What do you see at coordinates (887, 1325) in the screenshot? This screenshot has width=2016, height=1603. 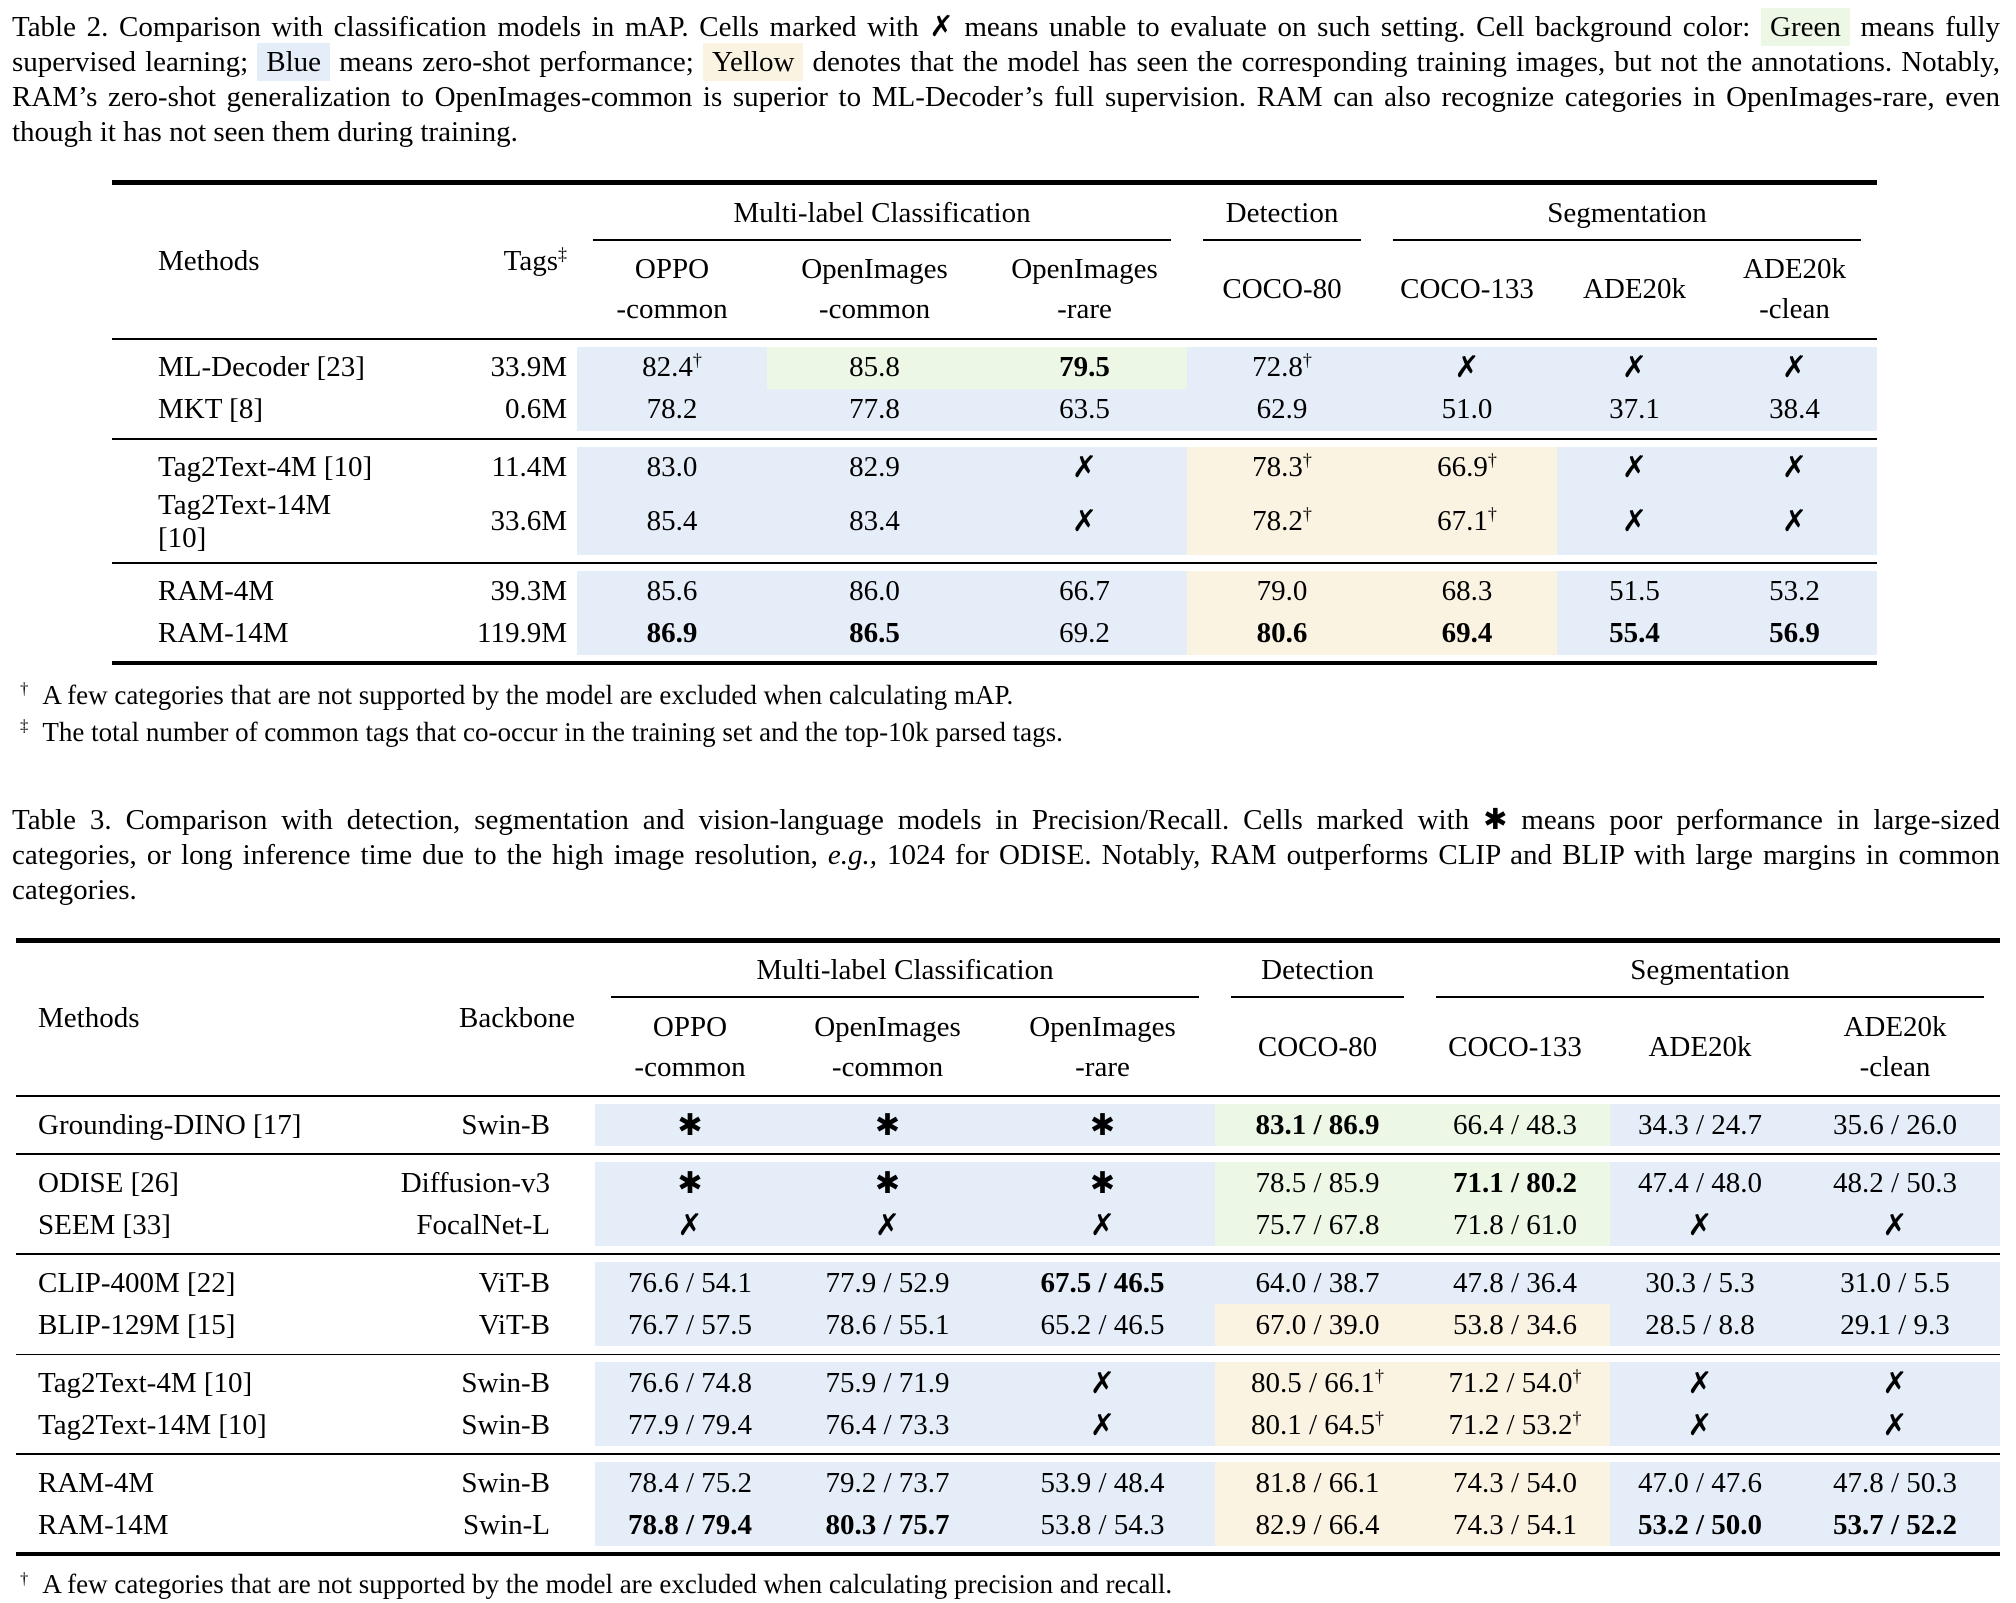 I see `value-cell: 78.6 / 55.1` at bounding box center [887, 1325].